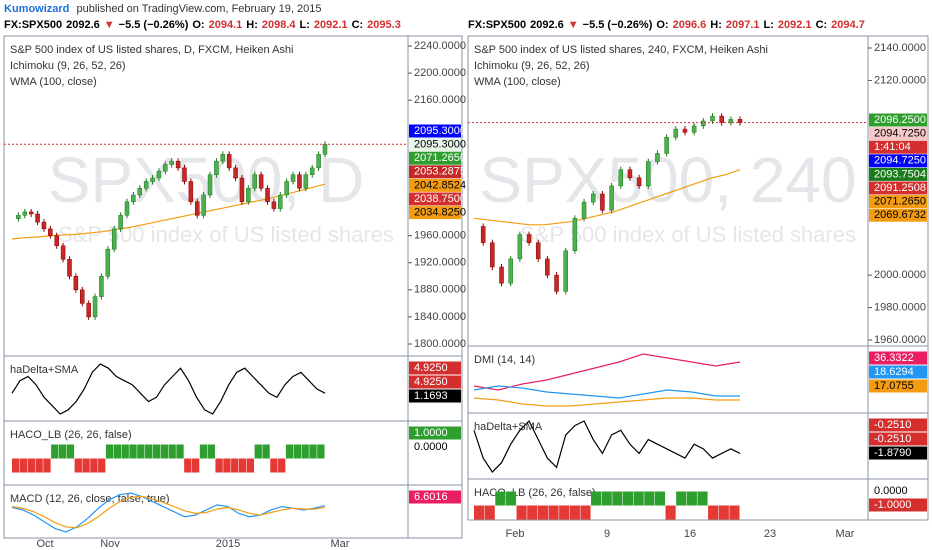 This screenshot has width=932, height=550. I want to click on pane-title: HACO_LB (26, 26, false), so click(71, 435).